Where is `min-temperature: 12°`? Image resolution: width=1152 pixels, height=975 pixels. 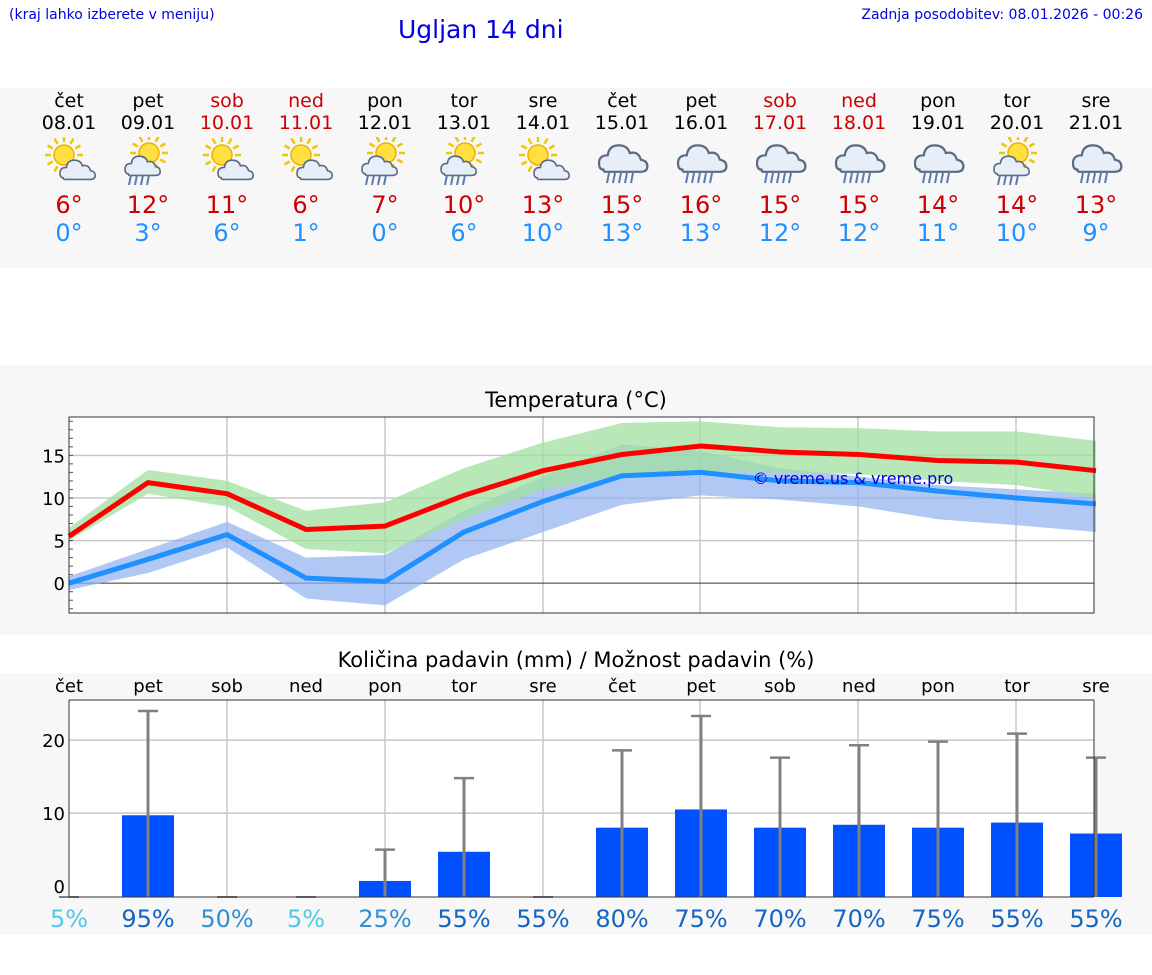
min-temperature: 12° is located at coordinates (859, 233).